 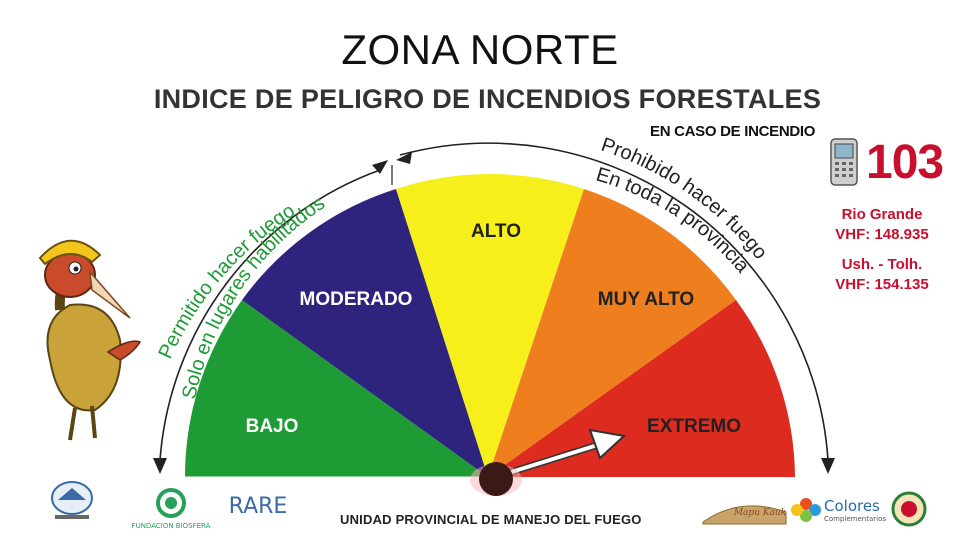 What do you see at coordinates (641, 388) in the screenshot?
I see `segment-extremo` at bounding box center [641, 388].